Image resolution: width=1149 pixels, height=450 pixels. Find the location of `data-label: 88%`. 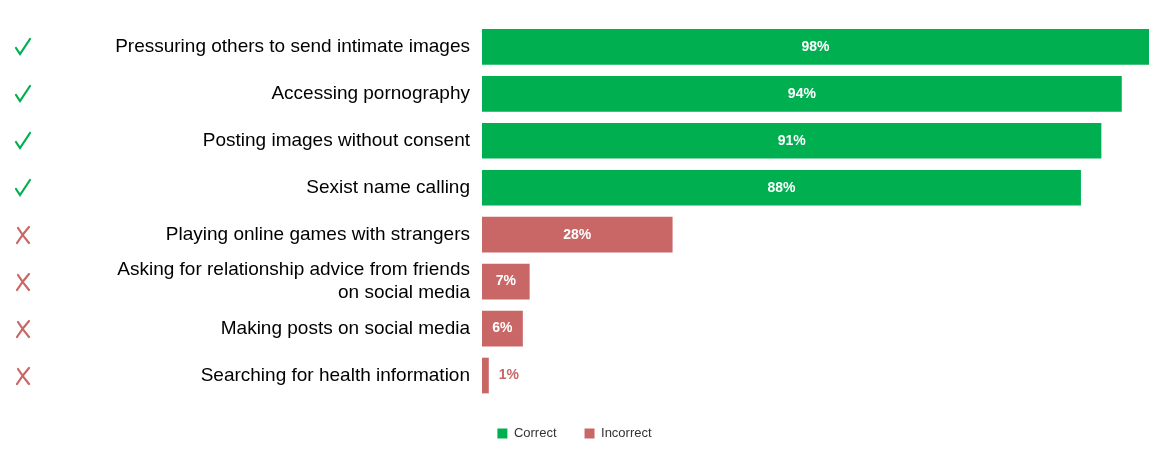

data-label: 88% is located at coordinates (782, 186).